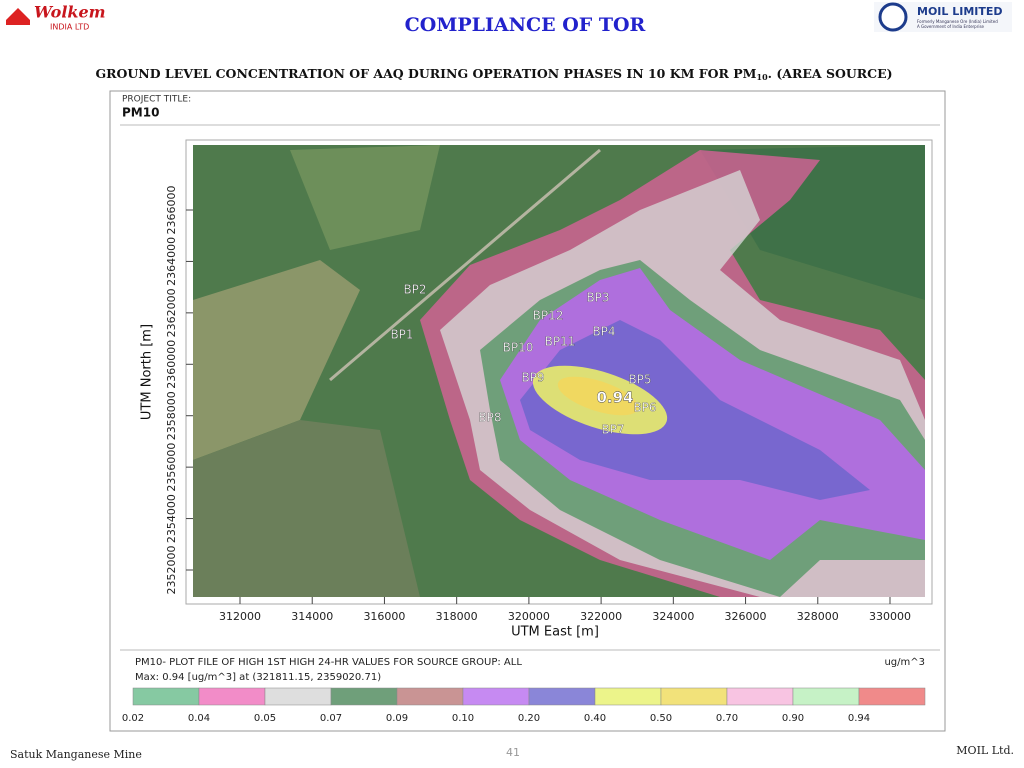  Describe the element at coordinates (818, 616) in the screenshot. I see `x-tick-label: 328000` at that location.